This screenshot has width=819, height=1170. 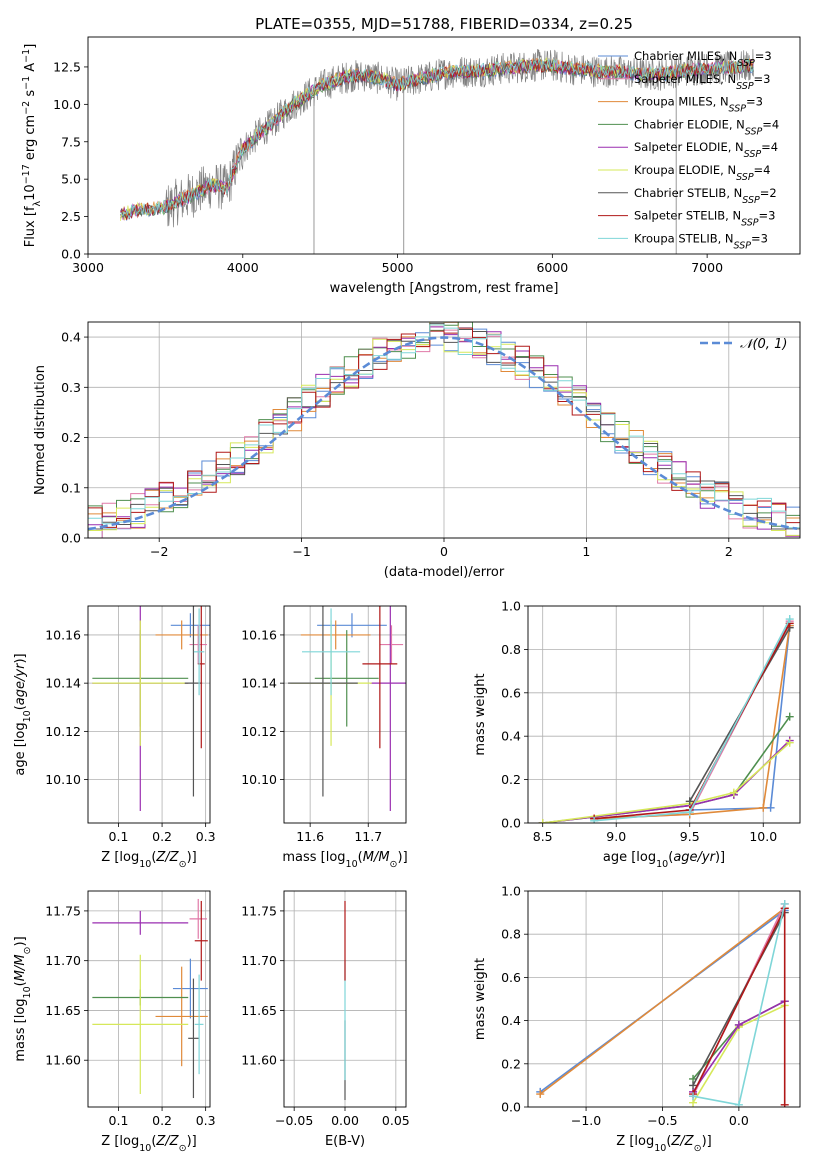 What do you see at coordinates (552, 267) in the screenshot?
I see `x-tick-label: 6000` at bounding box center [552, 267].